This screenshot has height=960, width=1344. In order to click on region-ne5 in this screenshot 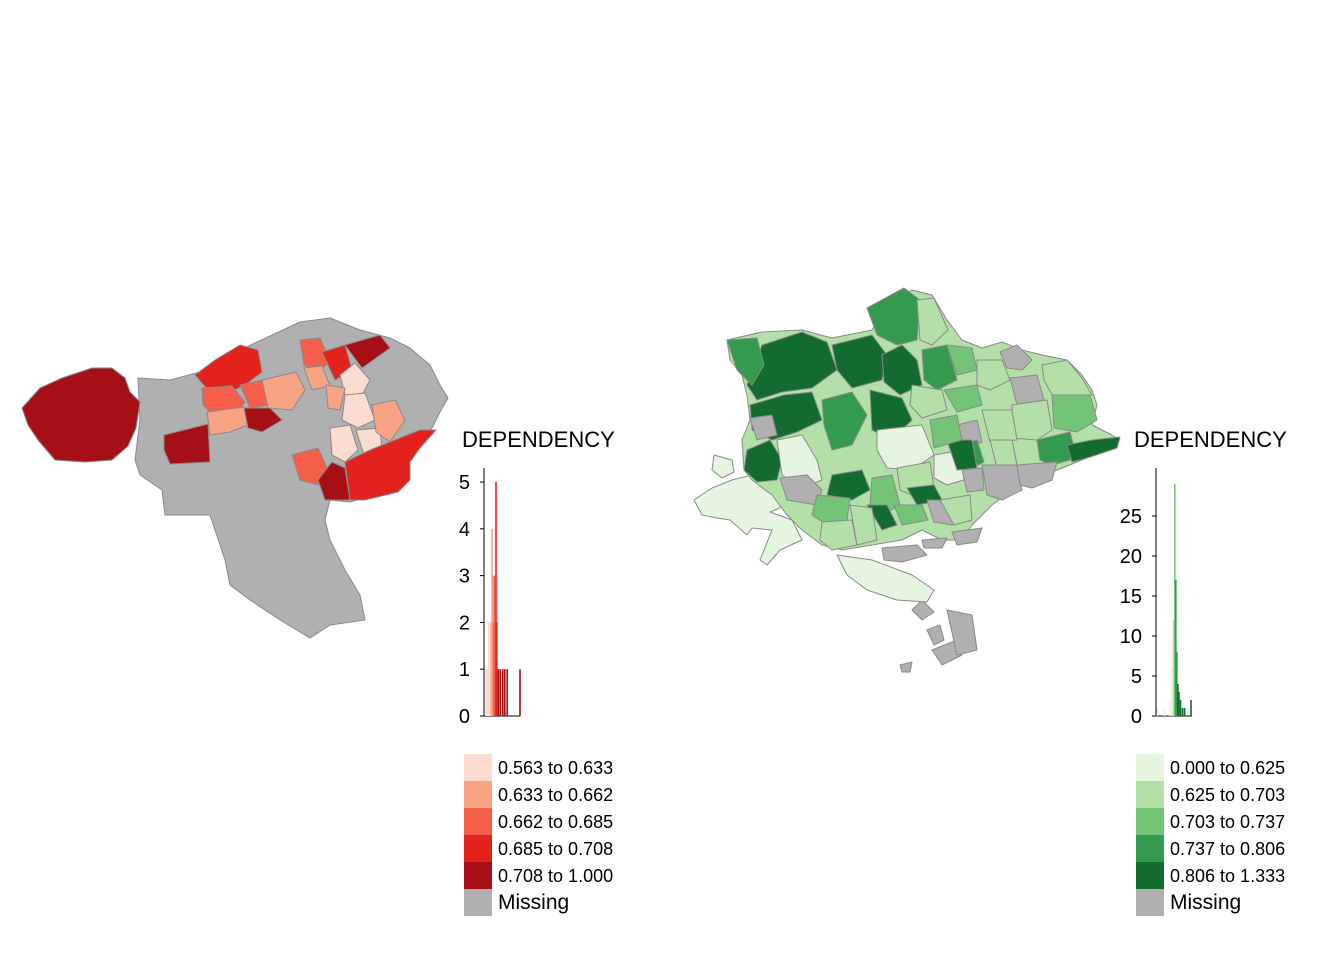, I will do `click(993, 375)`.